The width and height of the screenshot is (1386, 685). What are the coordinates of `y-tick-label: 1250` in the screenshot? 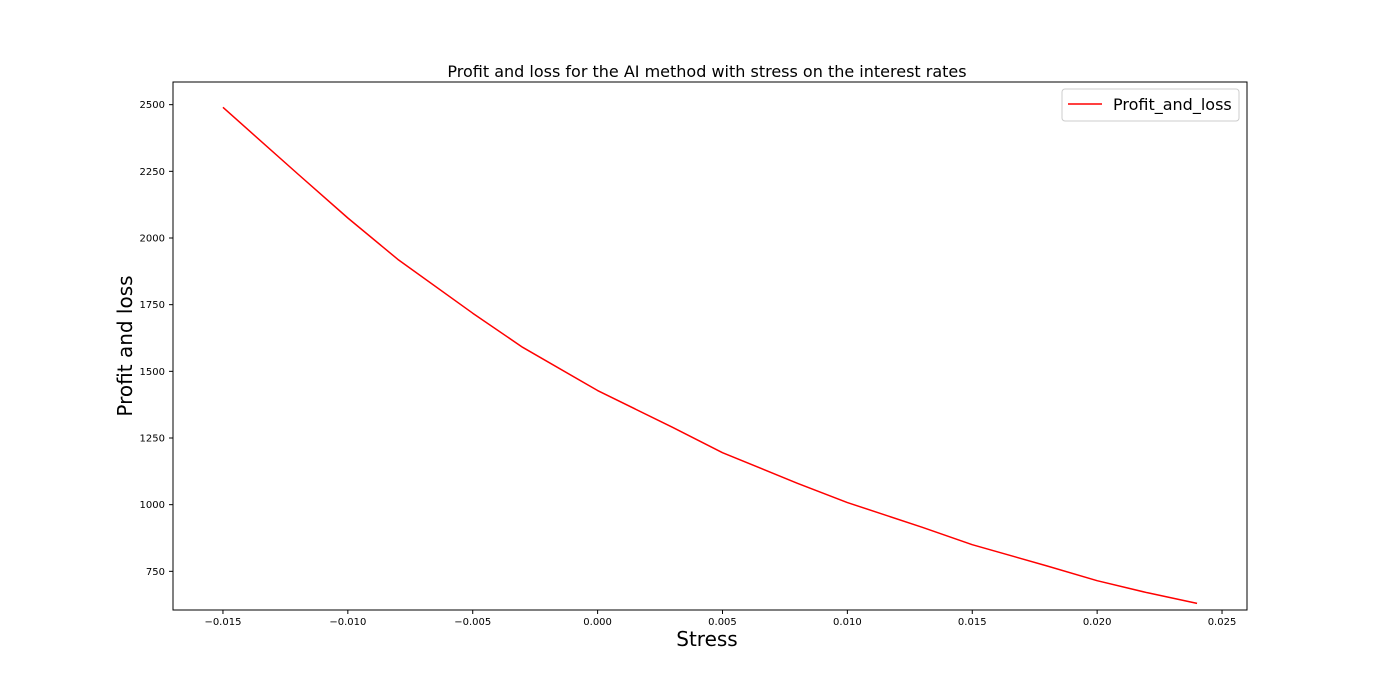 It's located at (152, 439).